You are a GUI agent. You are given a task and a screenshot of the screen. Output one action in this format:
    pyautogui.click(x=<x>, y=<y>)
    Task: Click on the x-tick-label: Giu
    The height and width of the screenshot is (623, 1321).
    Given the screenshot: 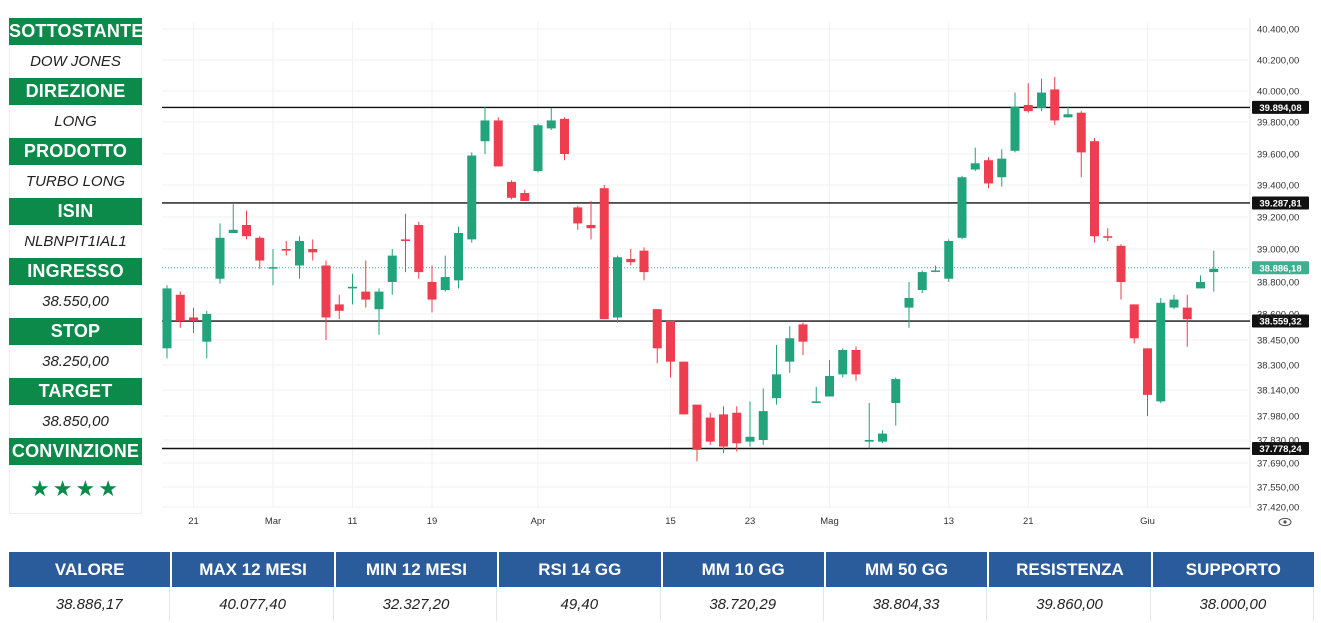 What is the action you would take?
    pyautogui.click(x=1147, y=521)
    